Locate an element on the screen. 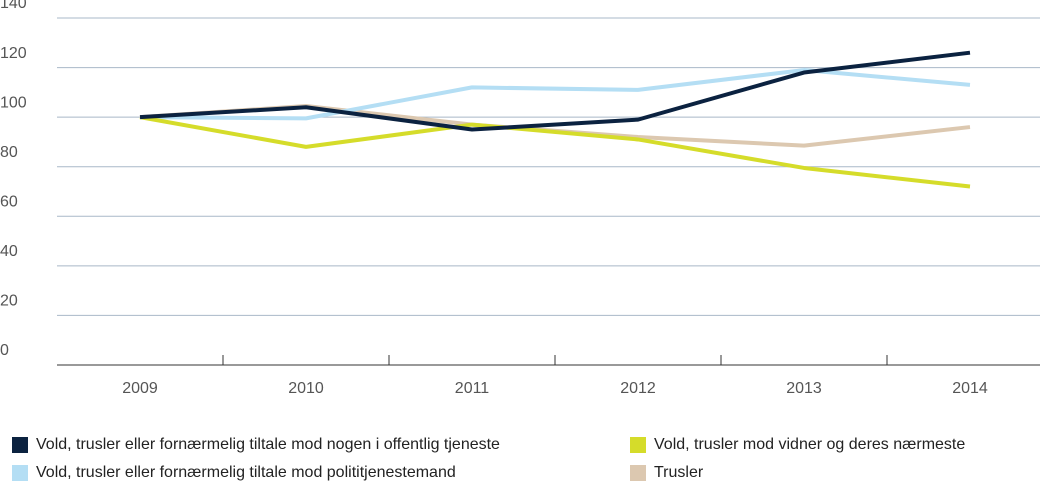 This screenshot has width=1042, height=485. y-tick-label: 140 is located at coordinates (13, 6).